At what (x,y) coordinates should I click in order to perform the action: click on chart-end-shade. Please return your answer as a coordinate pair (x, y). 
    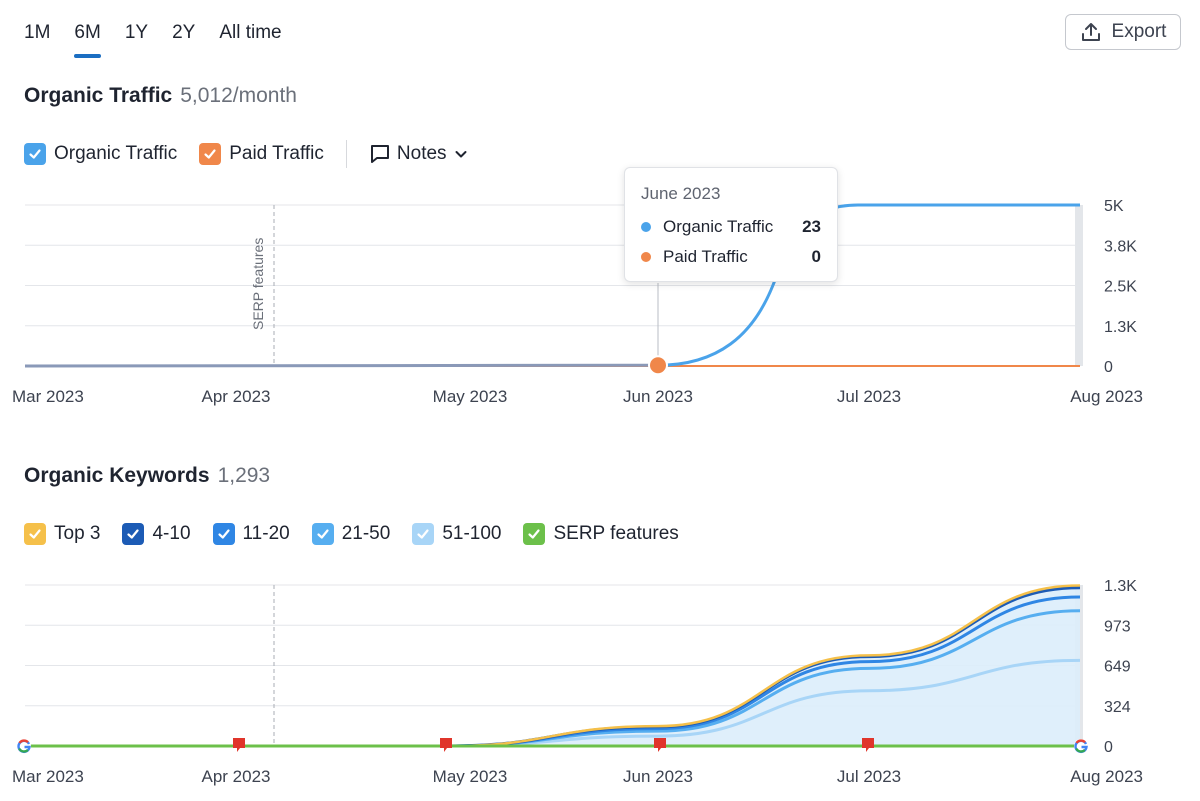
    Looking at the image, I should click on (1079, 285).